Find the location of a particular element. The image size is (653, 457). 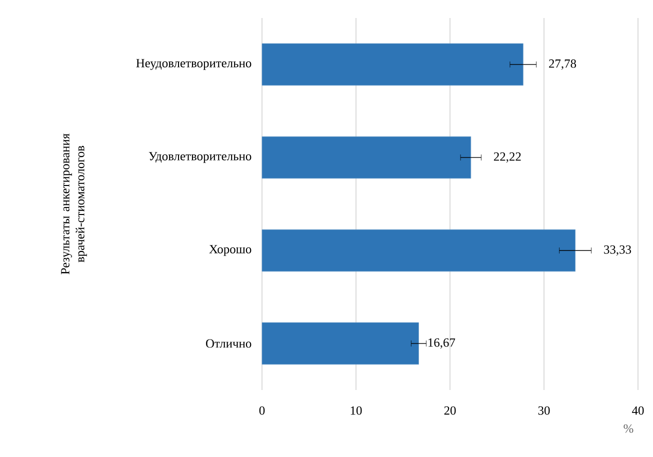

y-tick-label: Отлично is located at coordinates (229, 343).